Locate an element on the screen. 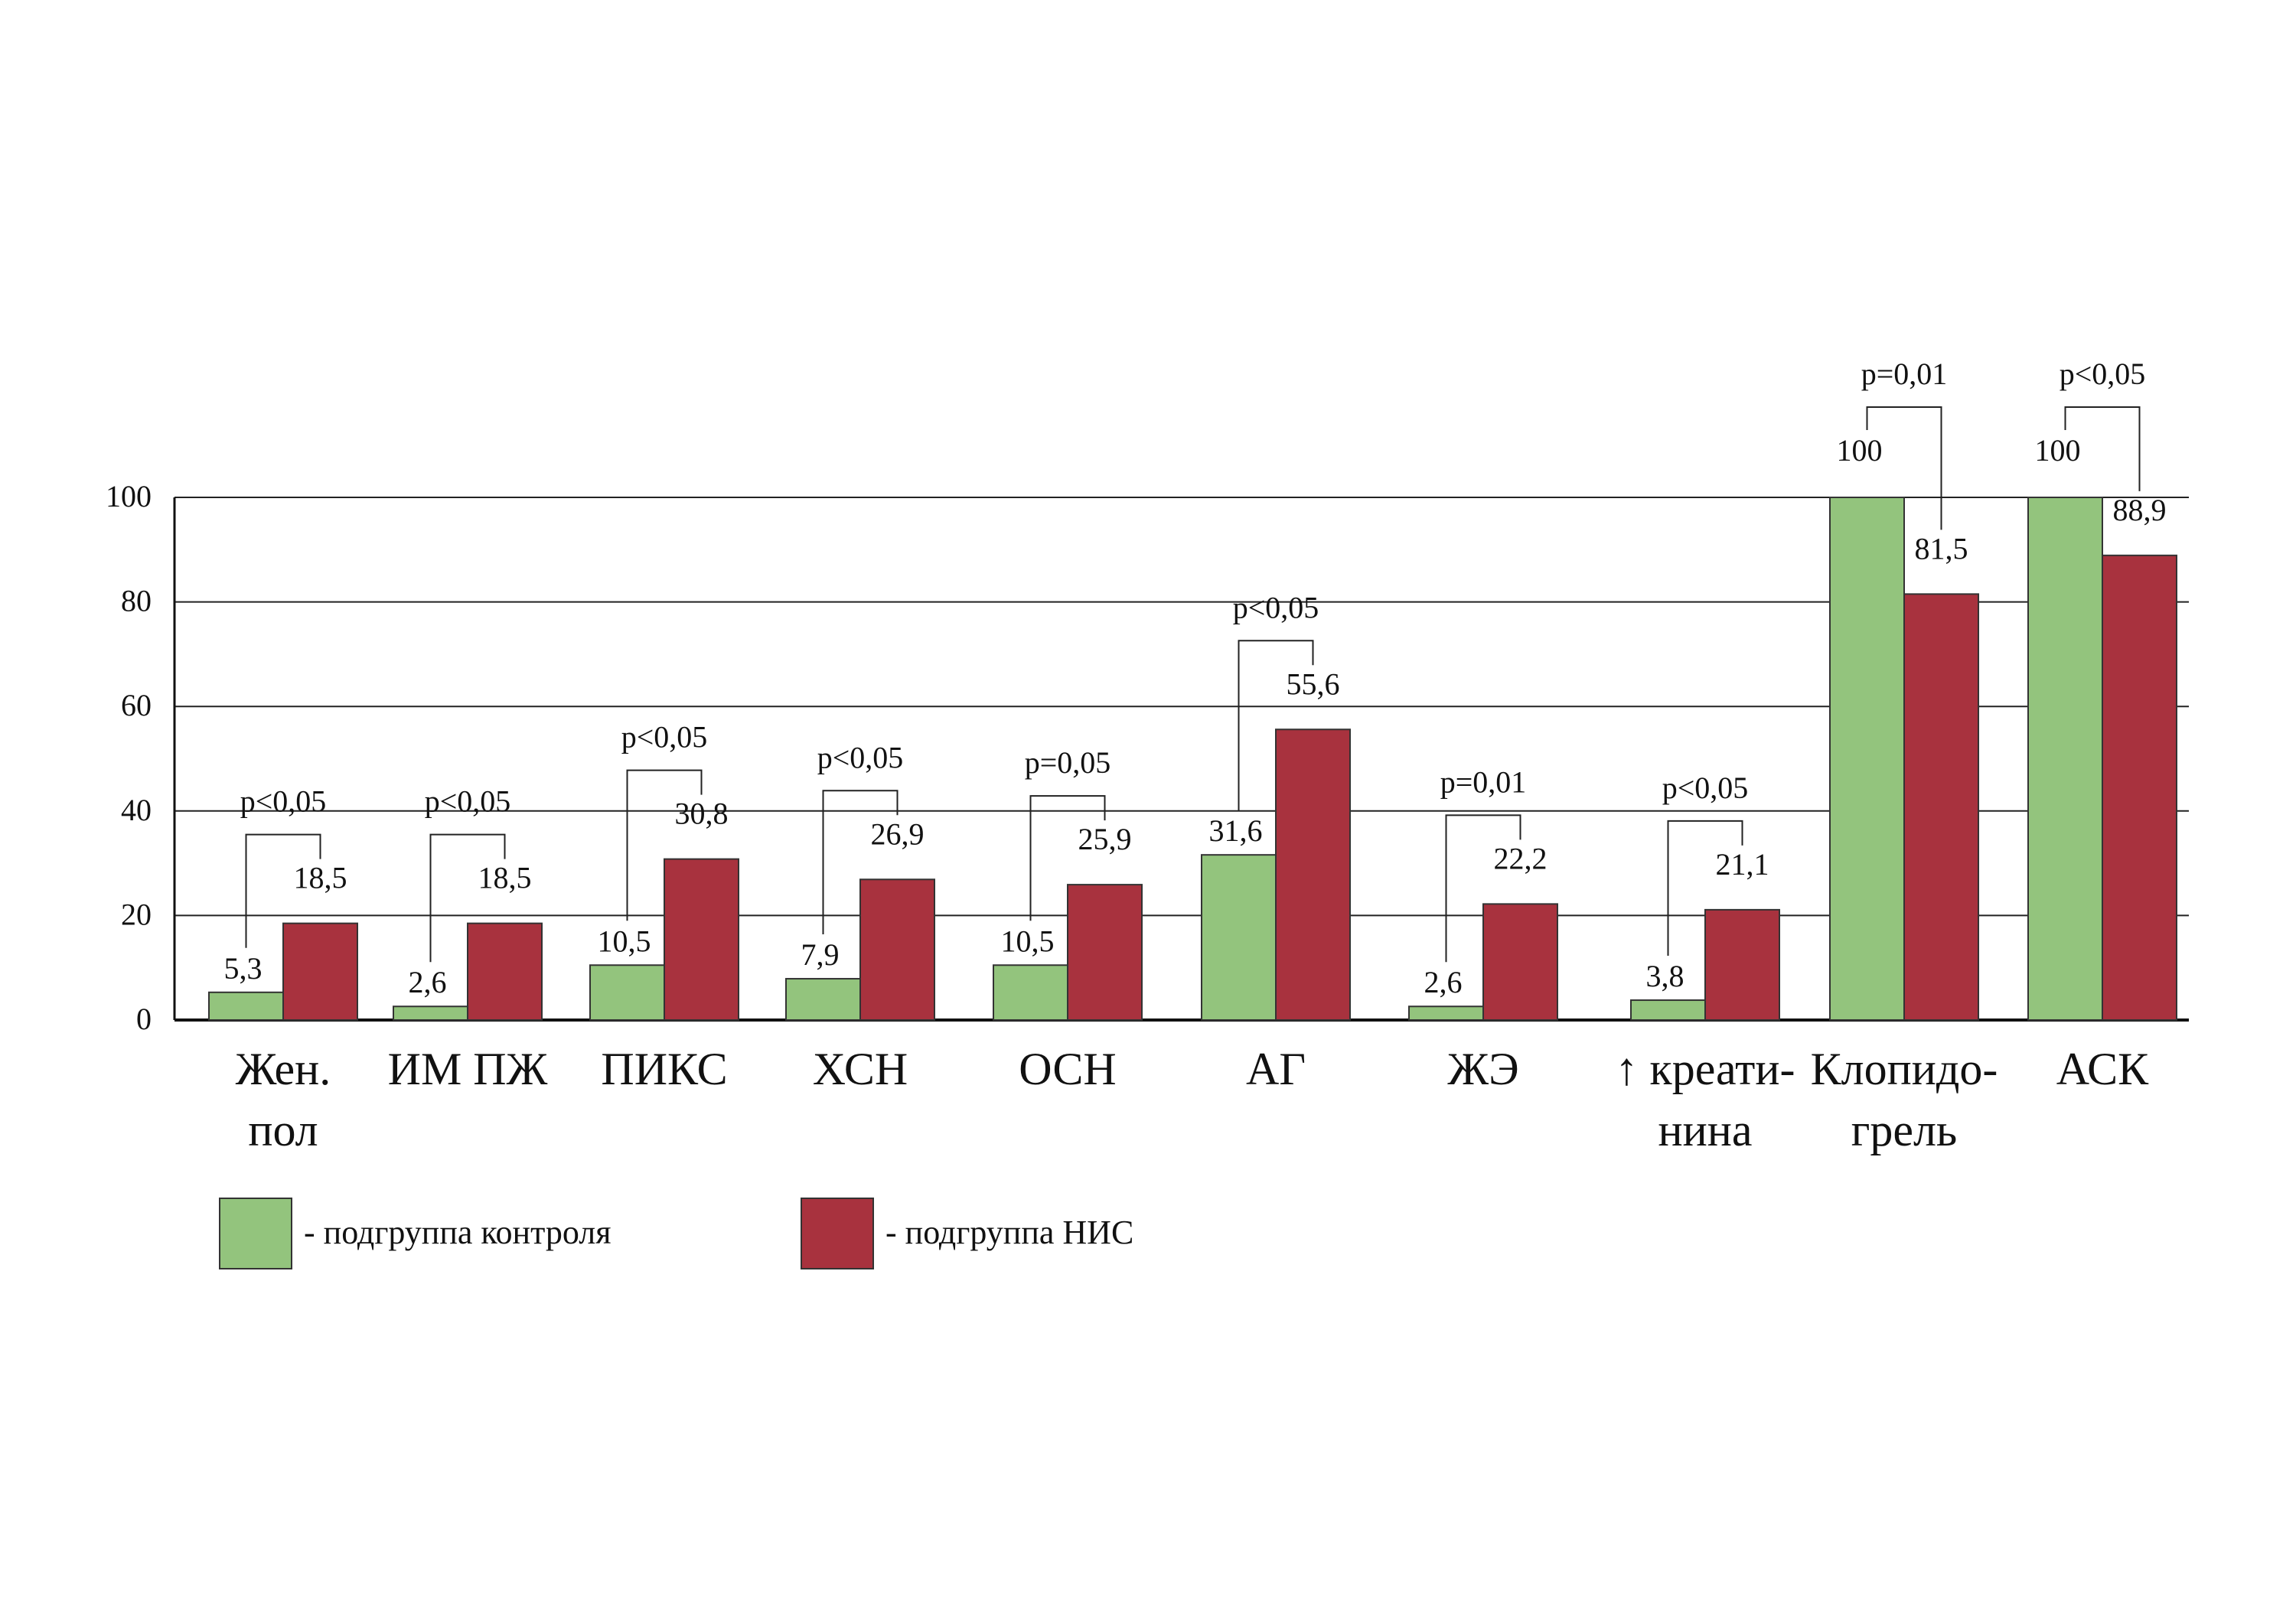 The image size is (2296, 1623). category-label-0-line-1: пол is located at coordinates (283, 1130).